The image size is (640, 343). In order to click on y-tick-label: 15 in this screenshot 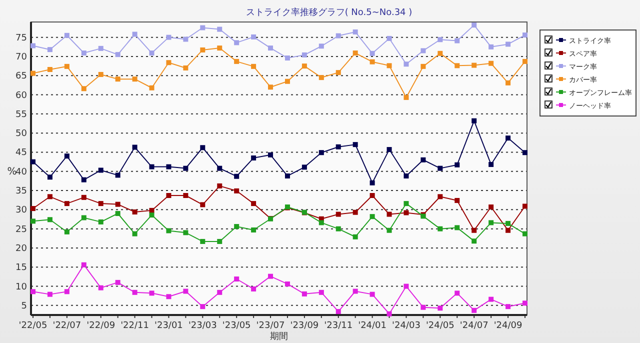, I will do `click(21, 268)`.